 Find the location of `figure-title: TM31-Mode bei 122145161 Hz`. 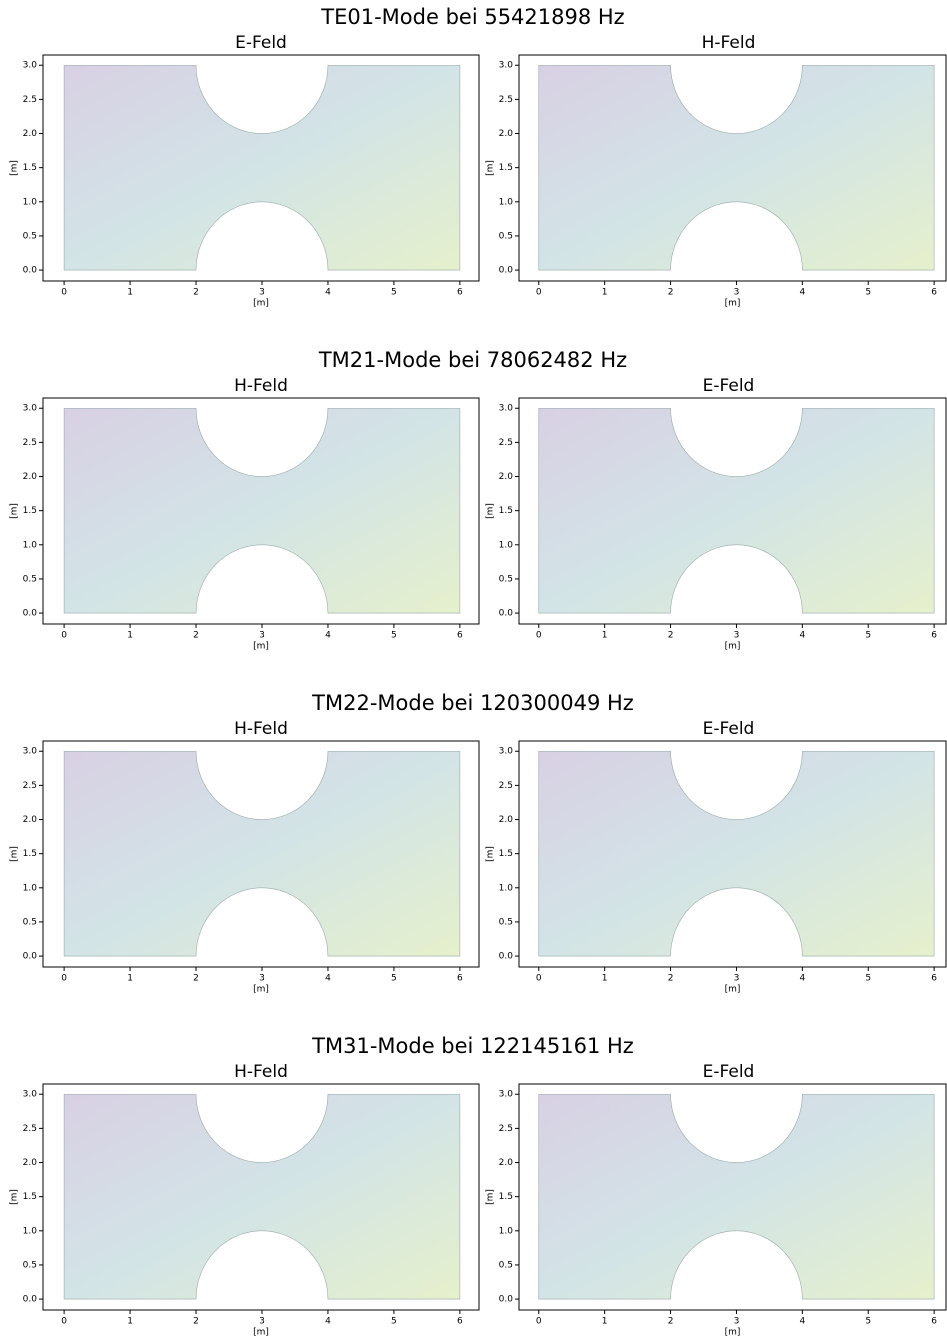

figure-title: TM31-Mode bei 122145161 Hz is located at coordinates (472, 1046).